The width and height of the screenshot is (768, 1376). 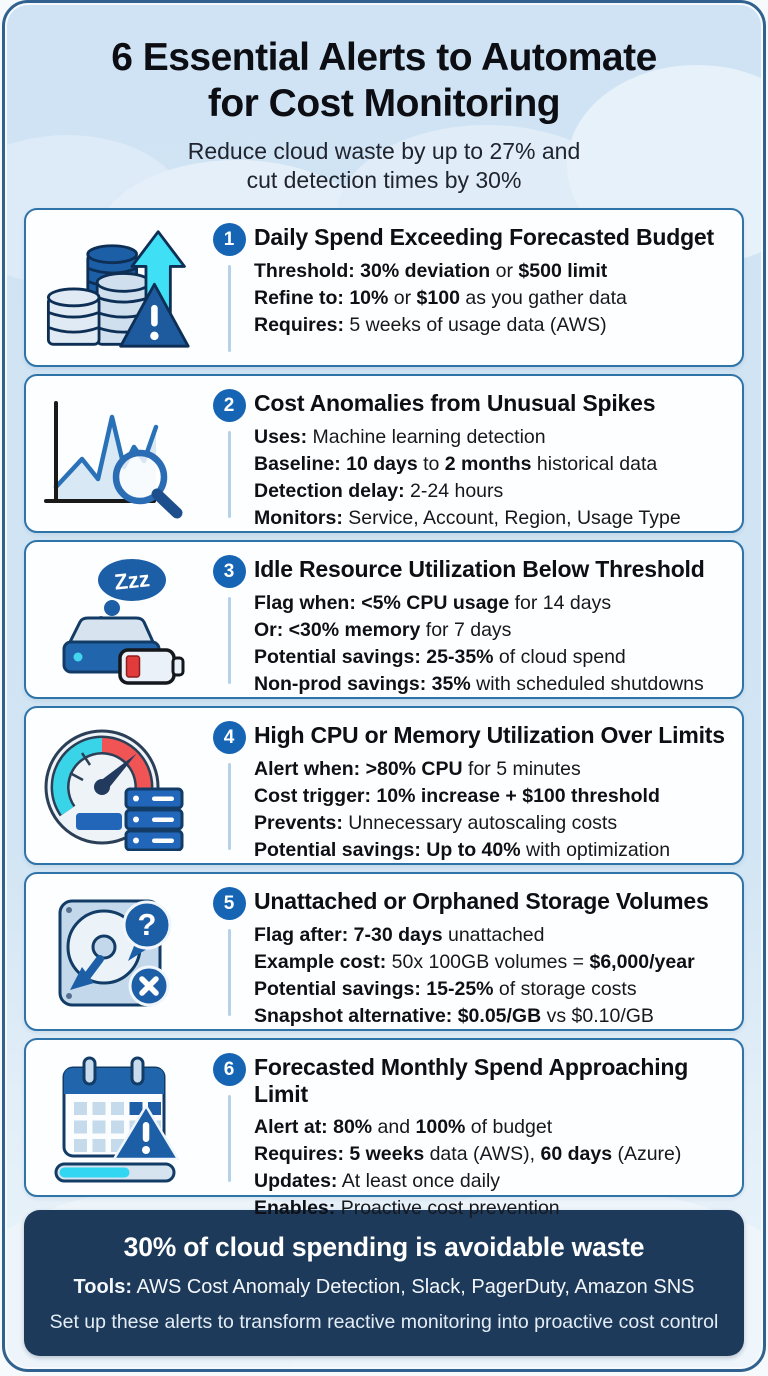 What do you see at coordinates (229, 904) in the screenshot?
I see `card-number-badge: 5` at bounding box center [229, 904].